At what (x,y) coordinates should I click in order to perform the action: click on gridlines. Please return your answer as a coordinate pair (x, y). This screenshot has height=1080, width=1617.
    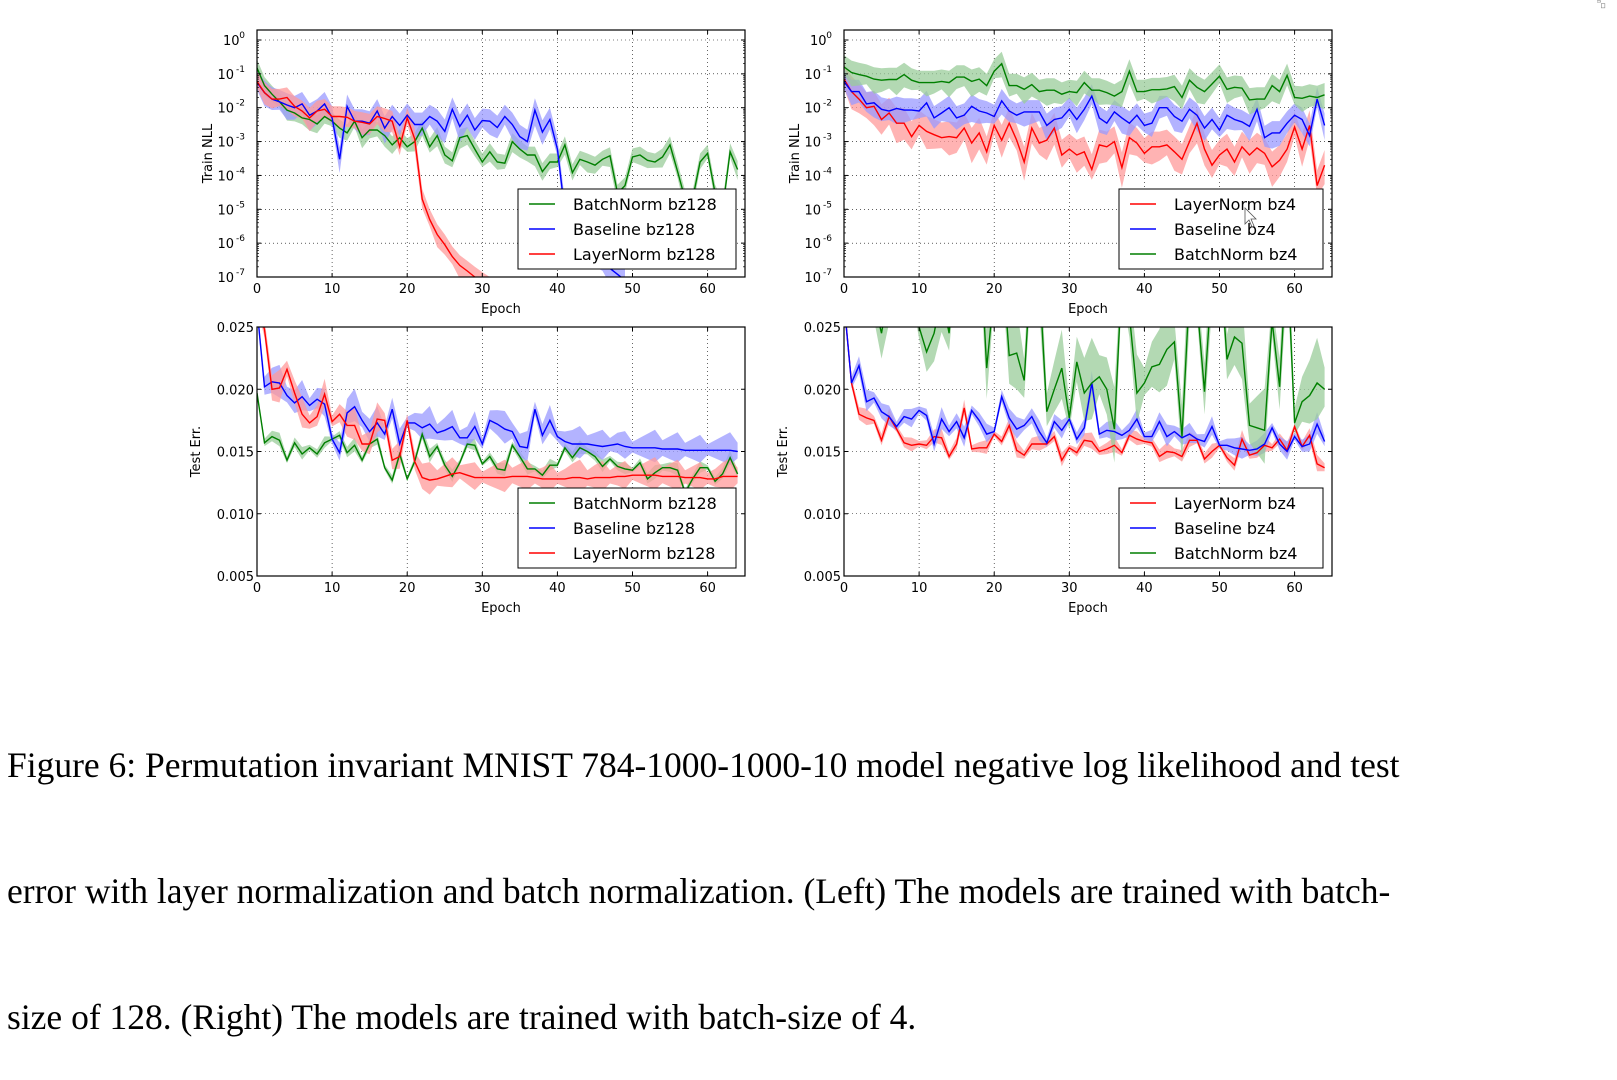
    Looking at the image, I should click on (501, 153).